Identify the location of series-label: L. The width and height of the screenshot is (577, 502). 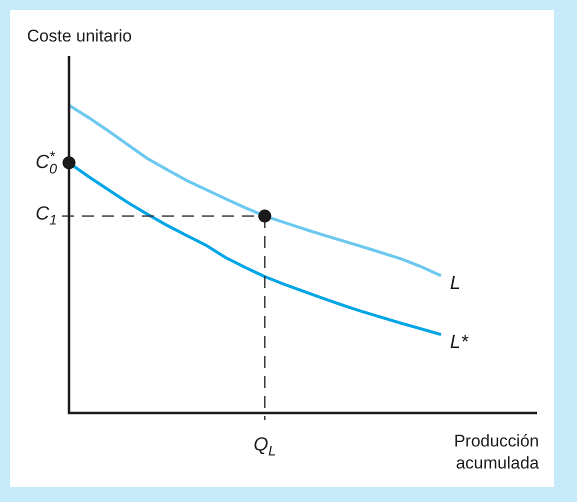
(455, 283).